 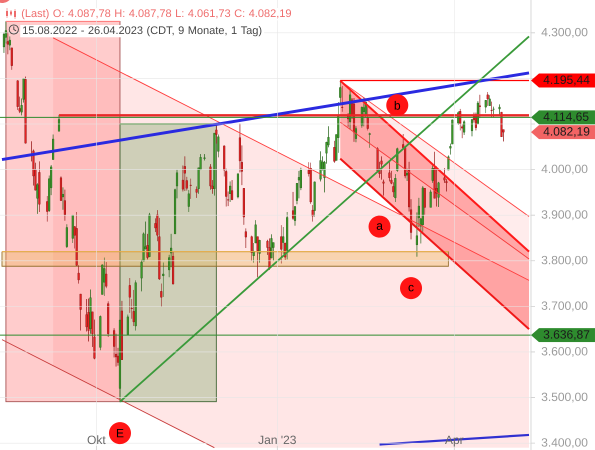 What do you see at coordinates (565, 215) in the screenshot?
I see `y-tick-label: 3.900,00` at bounding box center [565, 215].